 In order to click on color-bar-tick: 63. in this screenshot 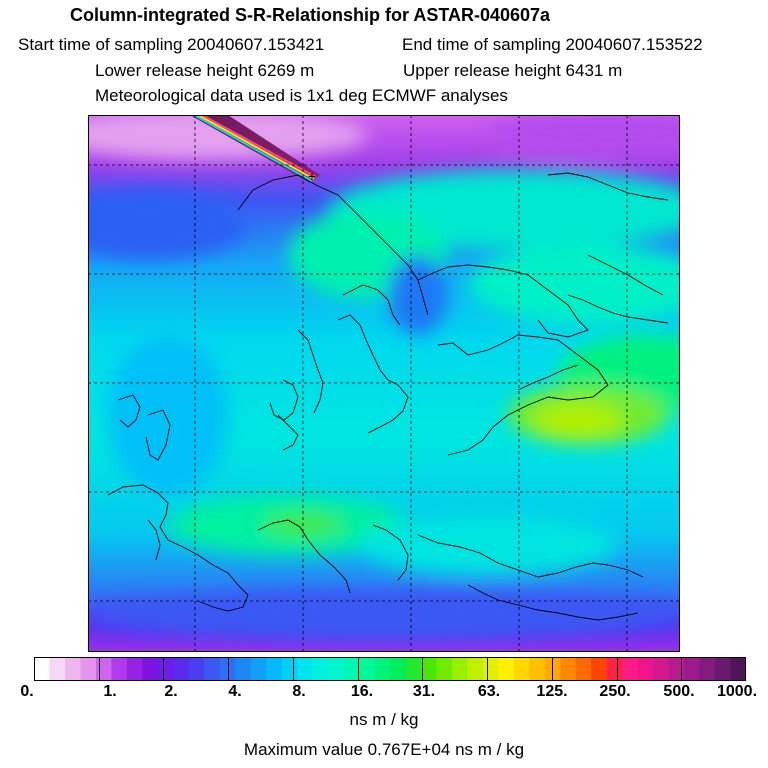, I will do `click(489, 691)`.